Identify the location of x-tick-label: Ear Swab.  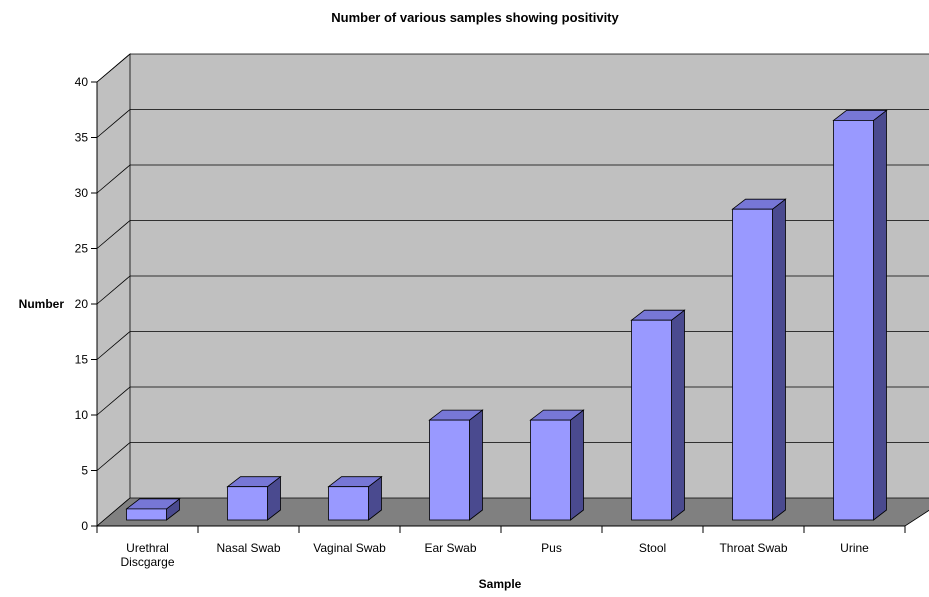
(450, 548).